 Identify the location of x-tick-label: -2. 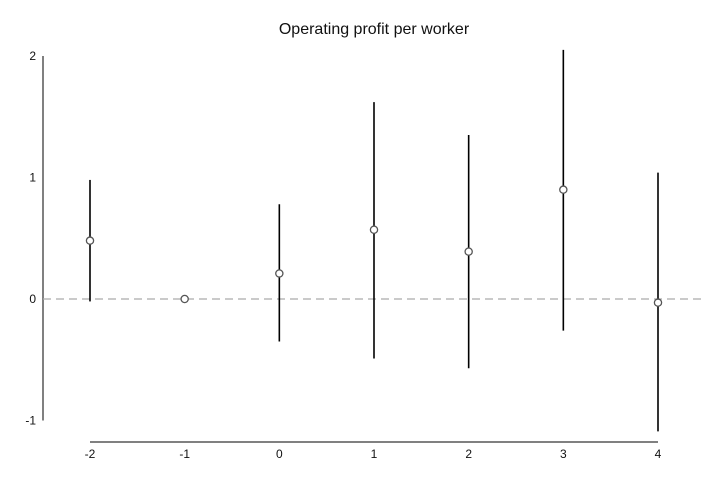
(90, 454).